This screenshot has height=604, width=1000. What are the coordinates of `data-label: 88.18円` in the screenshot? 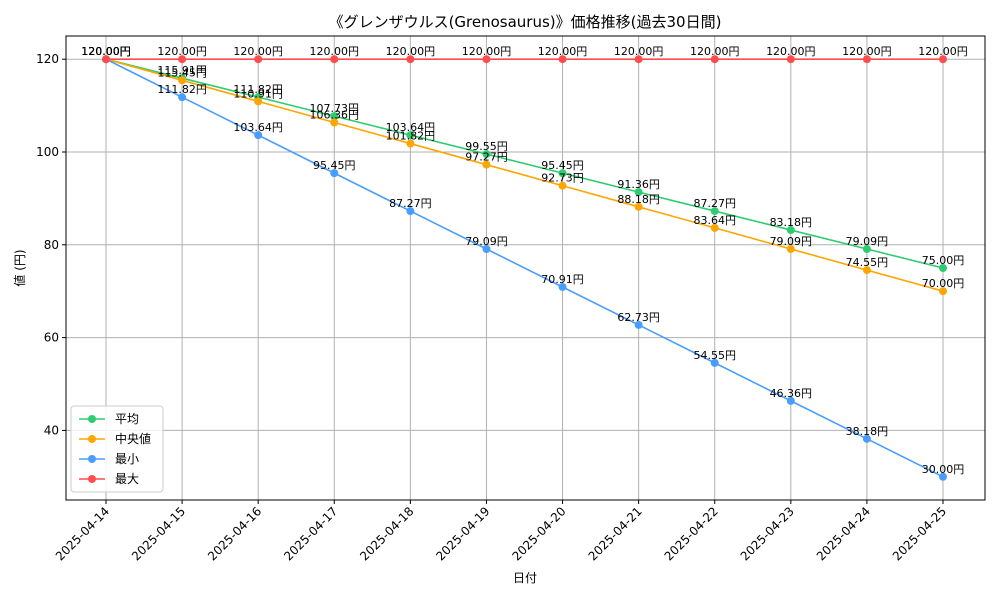 It's located at (638, 199).